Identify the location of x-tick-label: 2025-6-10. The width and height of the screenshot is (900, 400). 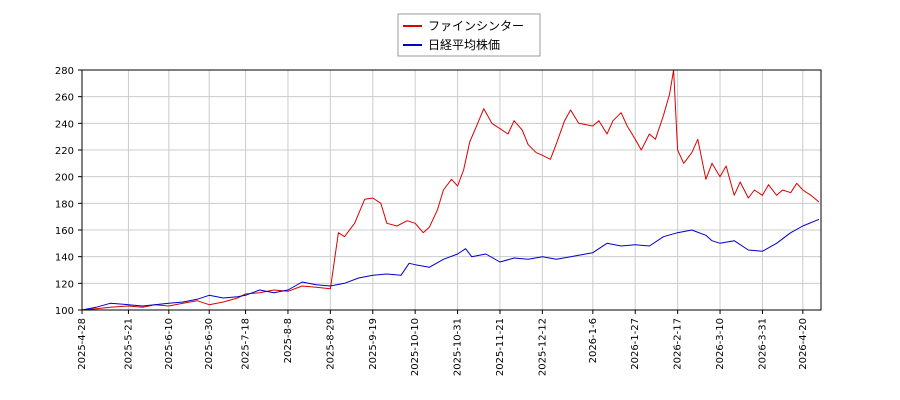
(169, 344).